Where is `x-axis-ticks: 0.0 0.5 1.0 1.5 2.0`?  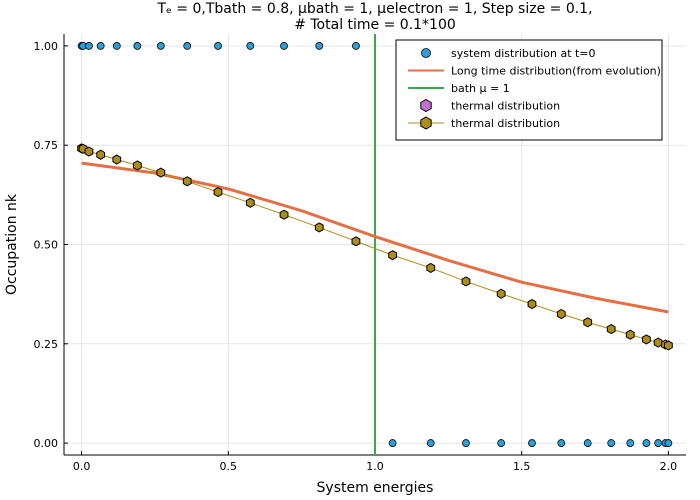
x-axis-ticks: 0.0 0.5 1.0 1.5 2.0 is located at coordinates (375, 462).